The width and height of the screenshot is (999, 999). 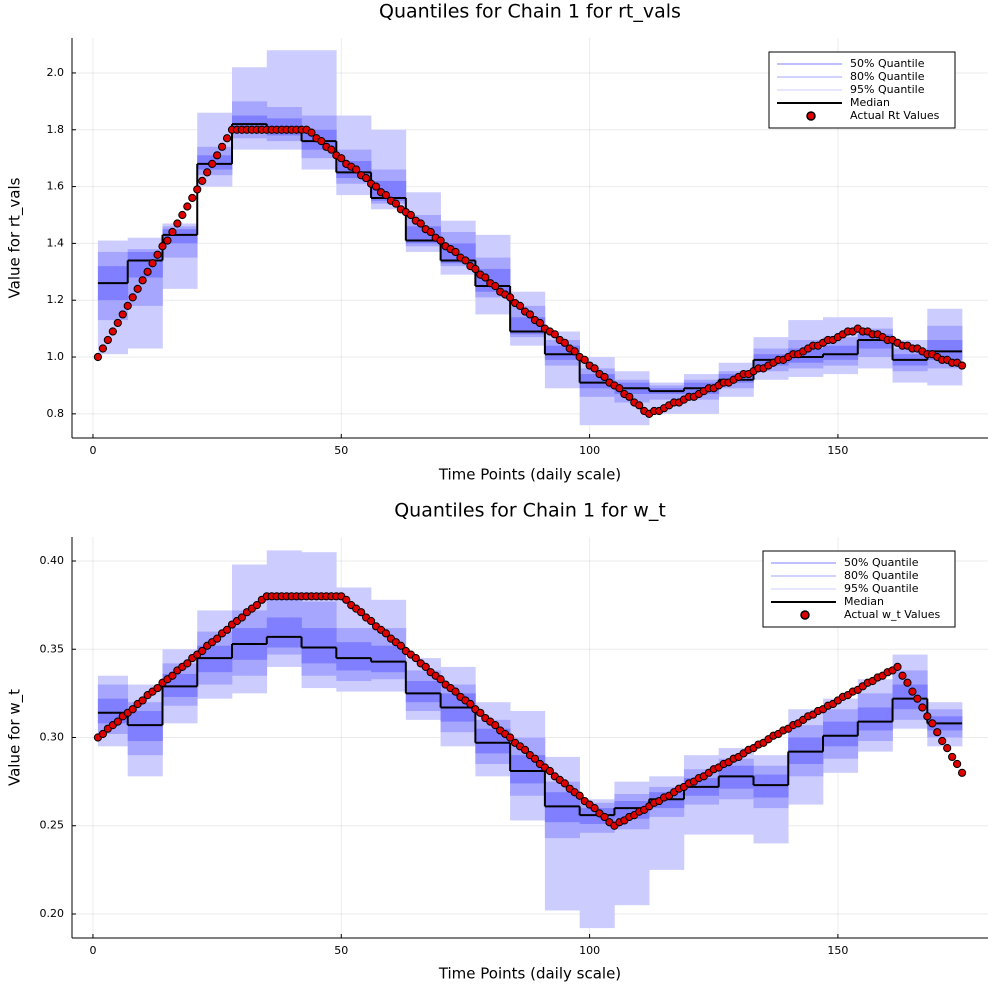 What do you see at coordinates (56, 129) in the screenshot?
I see `y-tick-label: 1.8` at bounding box center [56, 129].